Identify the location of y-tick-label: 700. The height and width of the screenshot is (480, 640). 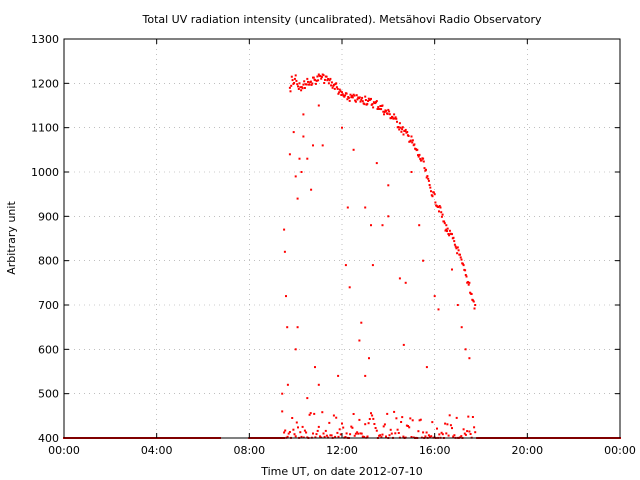
(48, 305).